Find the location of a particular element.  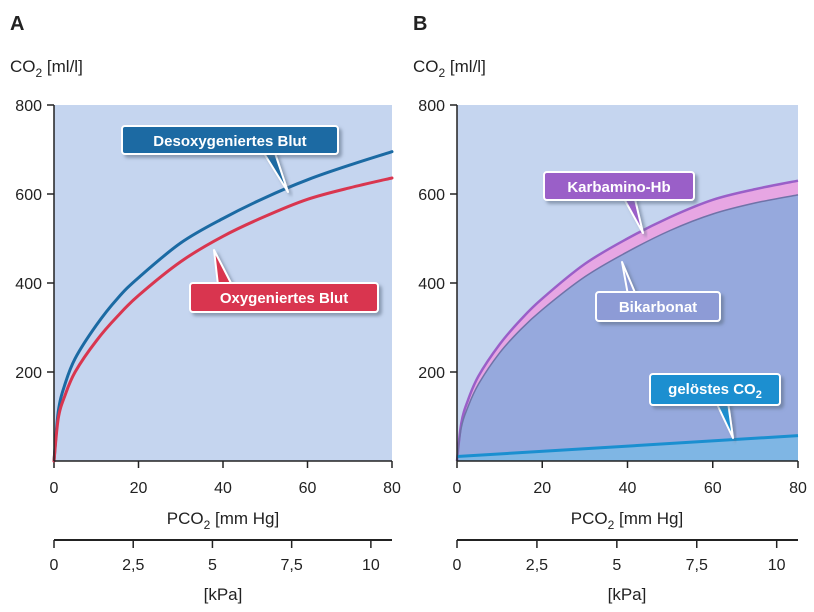

deoxy-callout: Desoxygeniertes Blut is located at coordinates (230, 159).